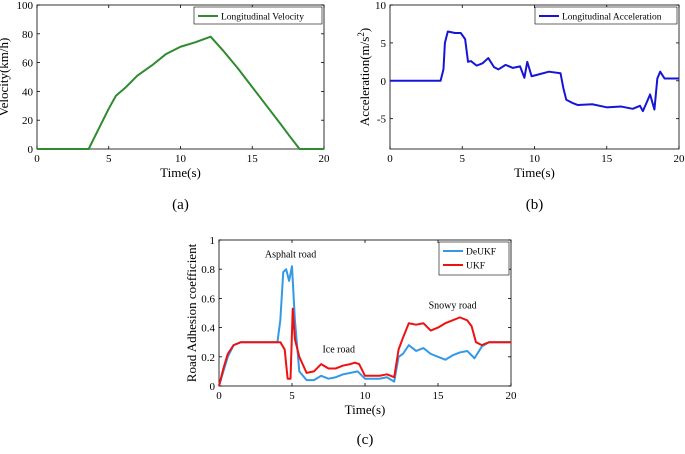 The height and width of the screenshot is (454, 685). I want to click on y-tick-label: 5, so click(384, 44).